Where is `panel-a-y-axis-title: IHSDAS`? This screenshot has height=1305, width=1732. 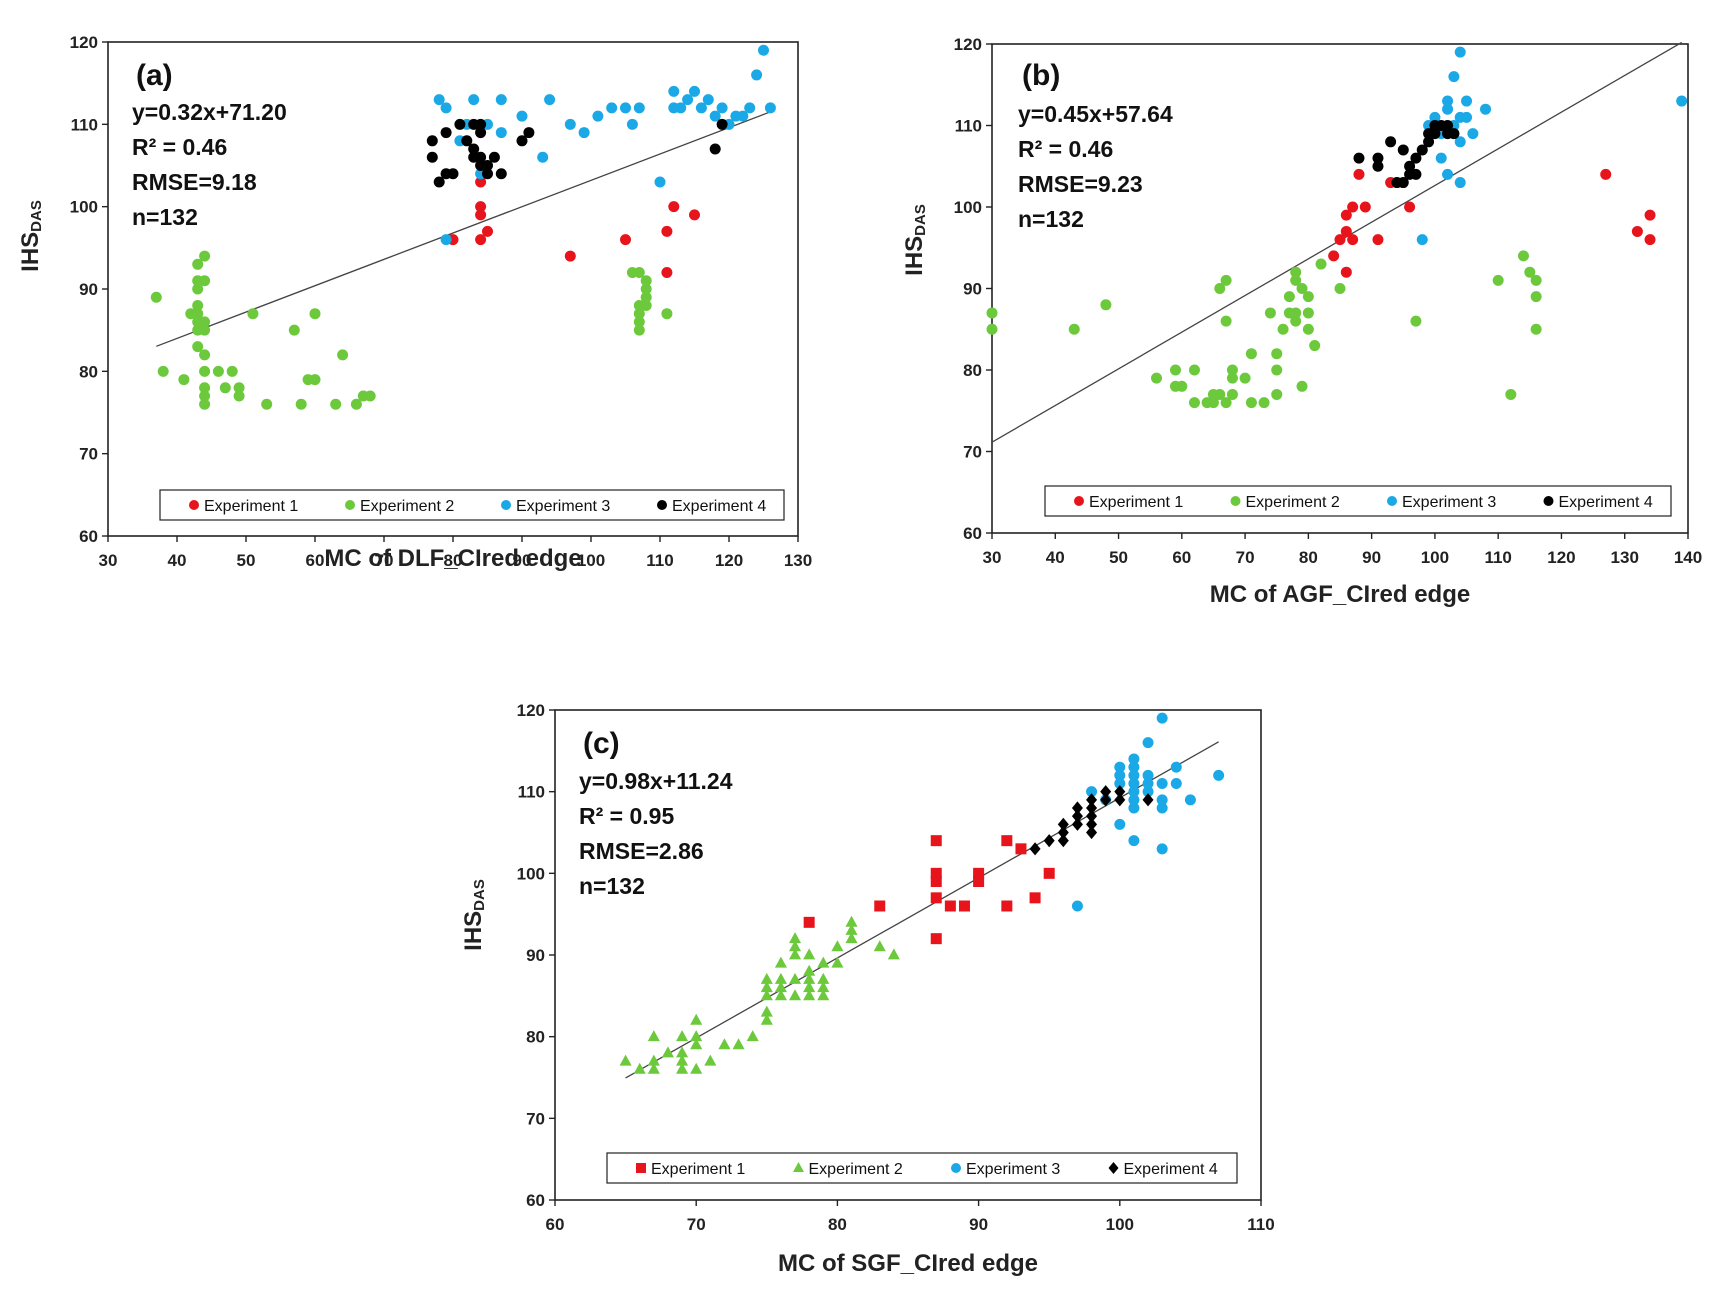 panel-a-y-axis-title: IHSDAS is located at coordinates (31, 236).